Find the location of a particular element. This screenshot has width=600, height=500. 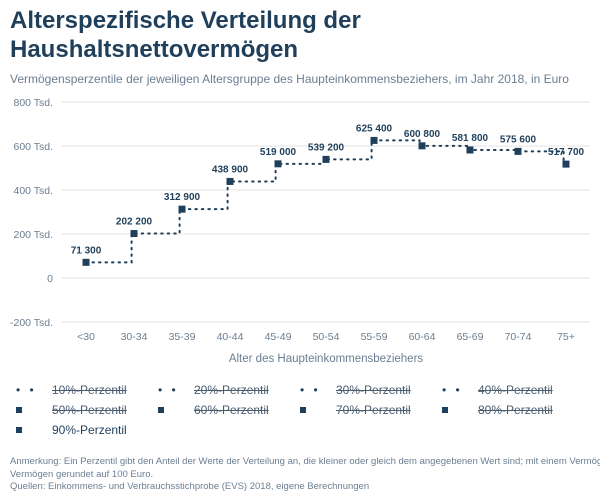

legend-item-label: 80%-Perzentil is located at coordinates (515, 410).